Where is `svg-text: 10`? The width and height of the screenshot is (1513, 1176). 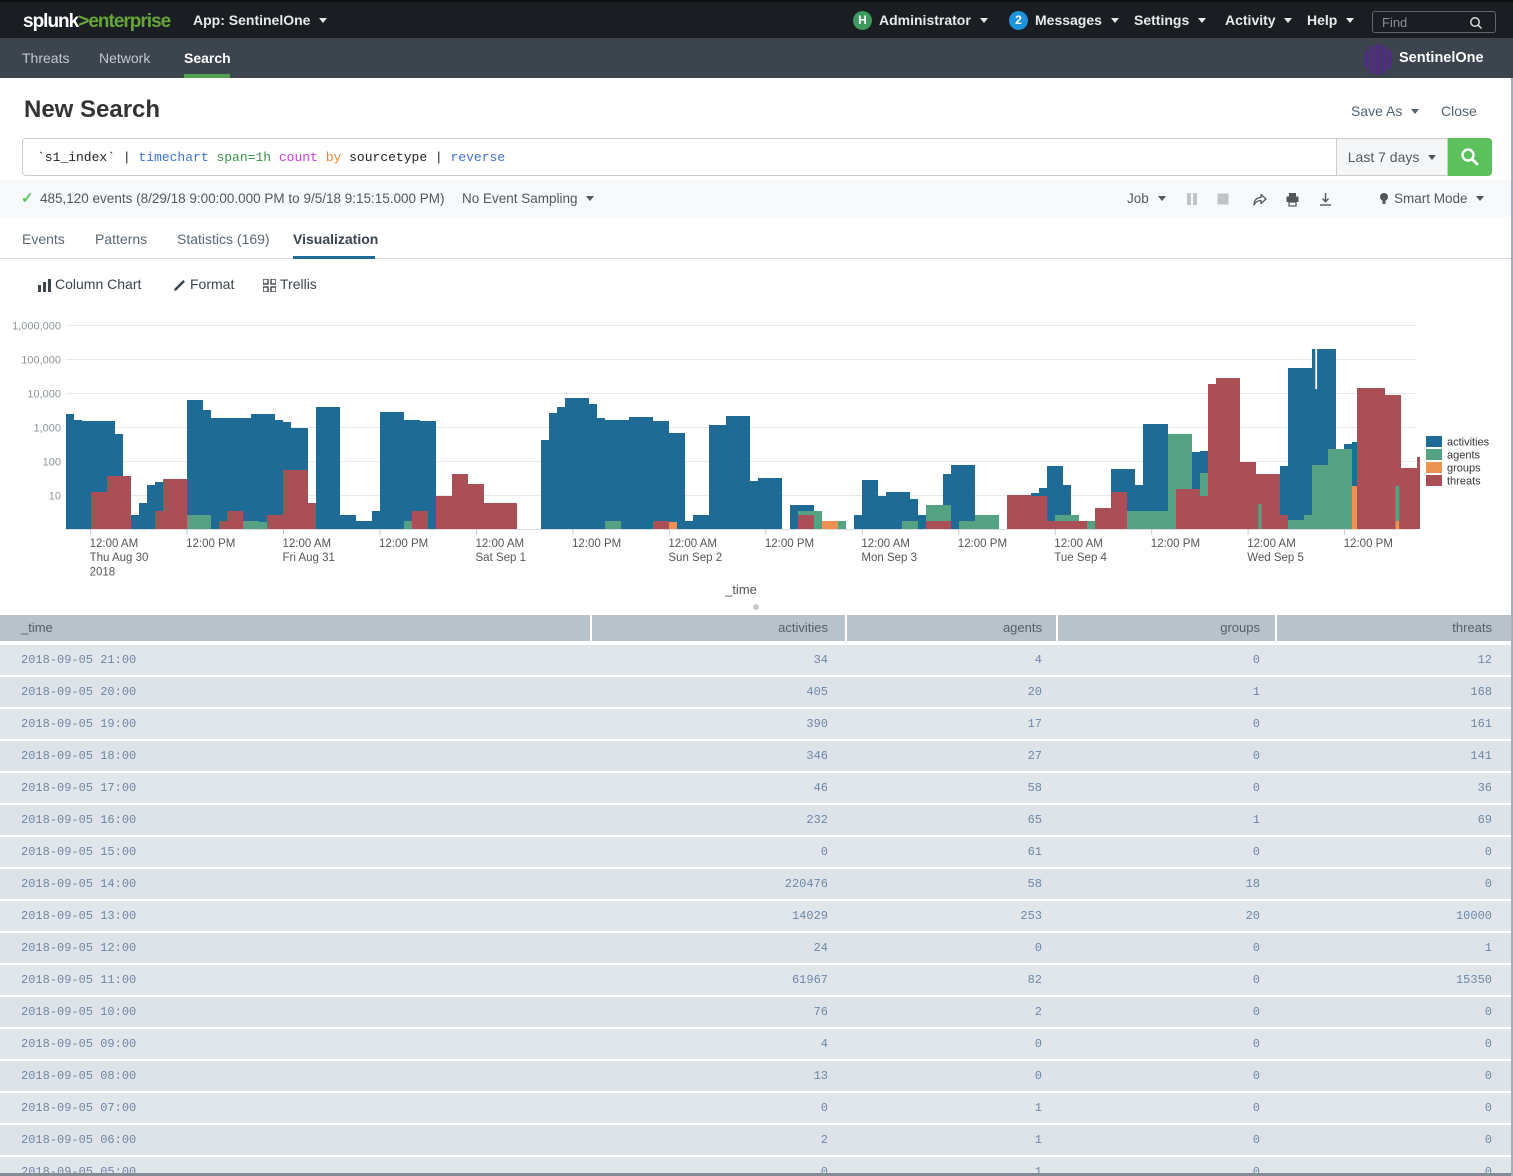 svg-text: 10 is located at coordinates (55, 497).